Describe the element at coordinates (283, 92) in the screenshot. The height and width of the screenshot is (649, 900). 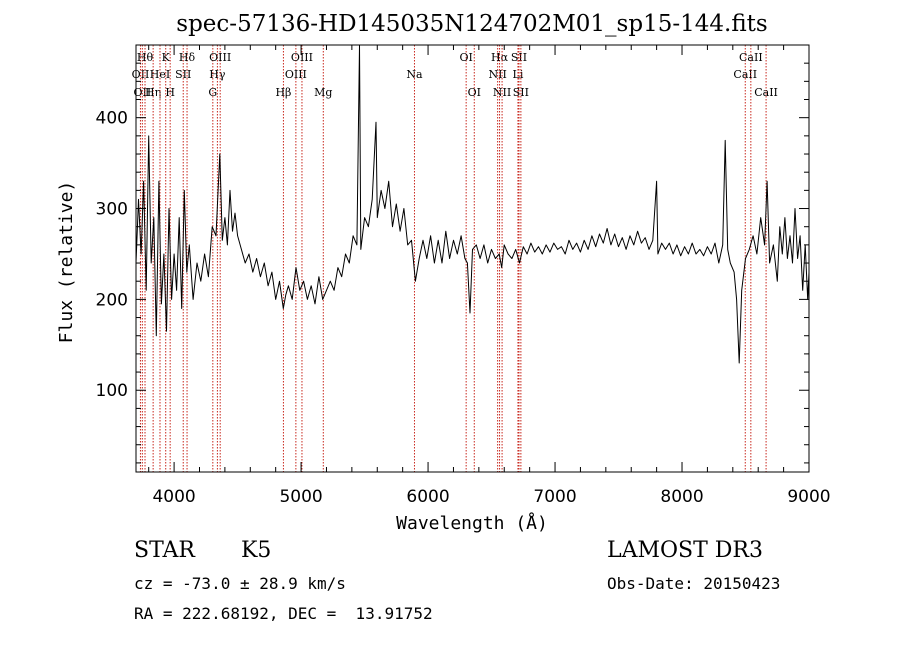
I see `line-marker-label: Hβ` at that location.